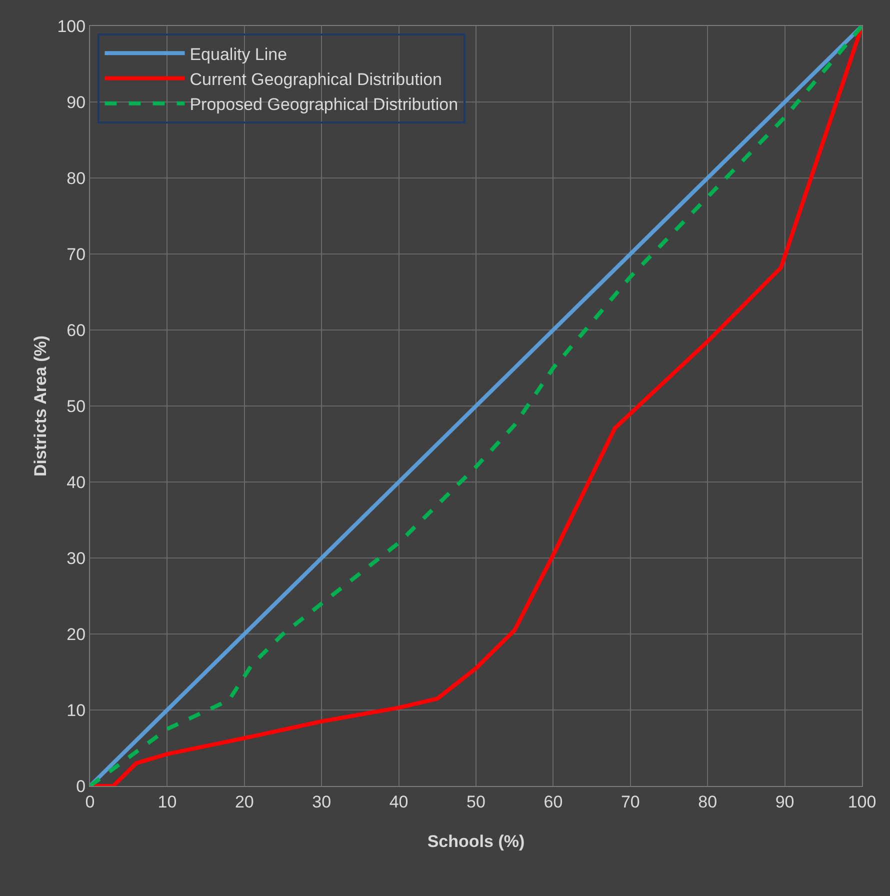  Describe the element at coordinates (244, 802) in the screenshot. I see `x-tick-label: 20` at that location.